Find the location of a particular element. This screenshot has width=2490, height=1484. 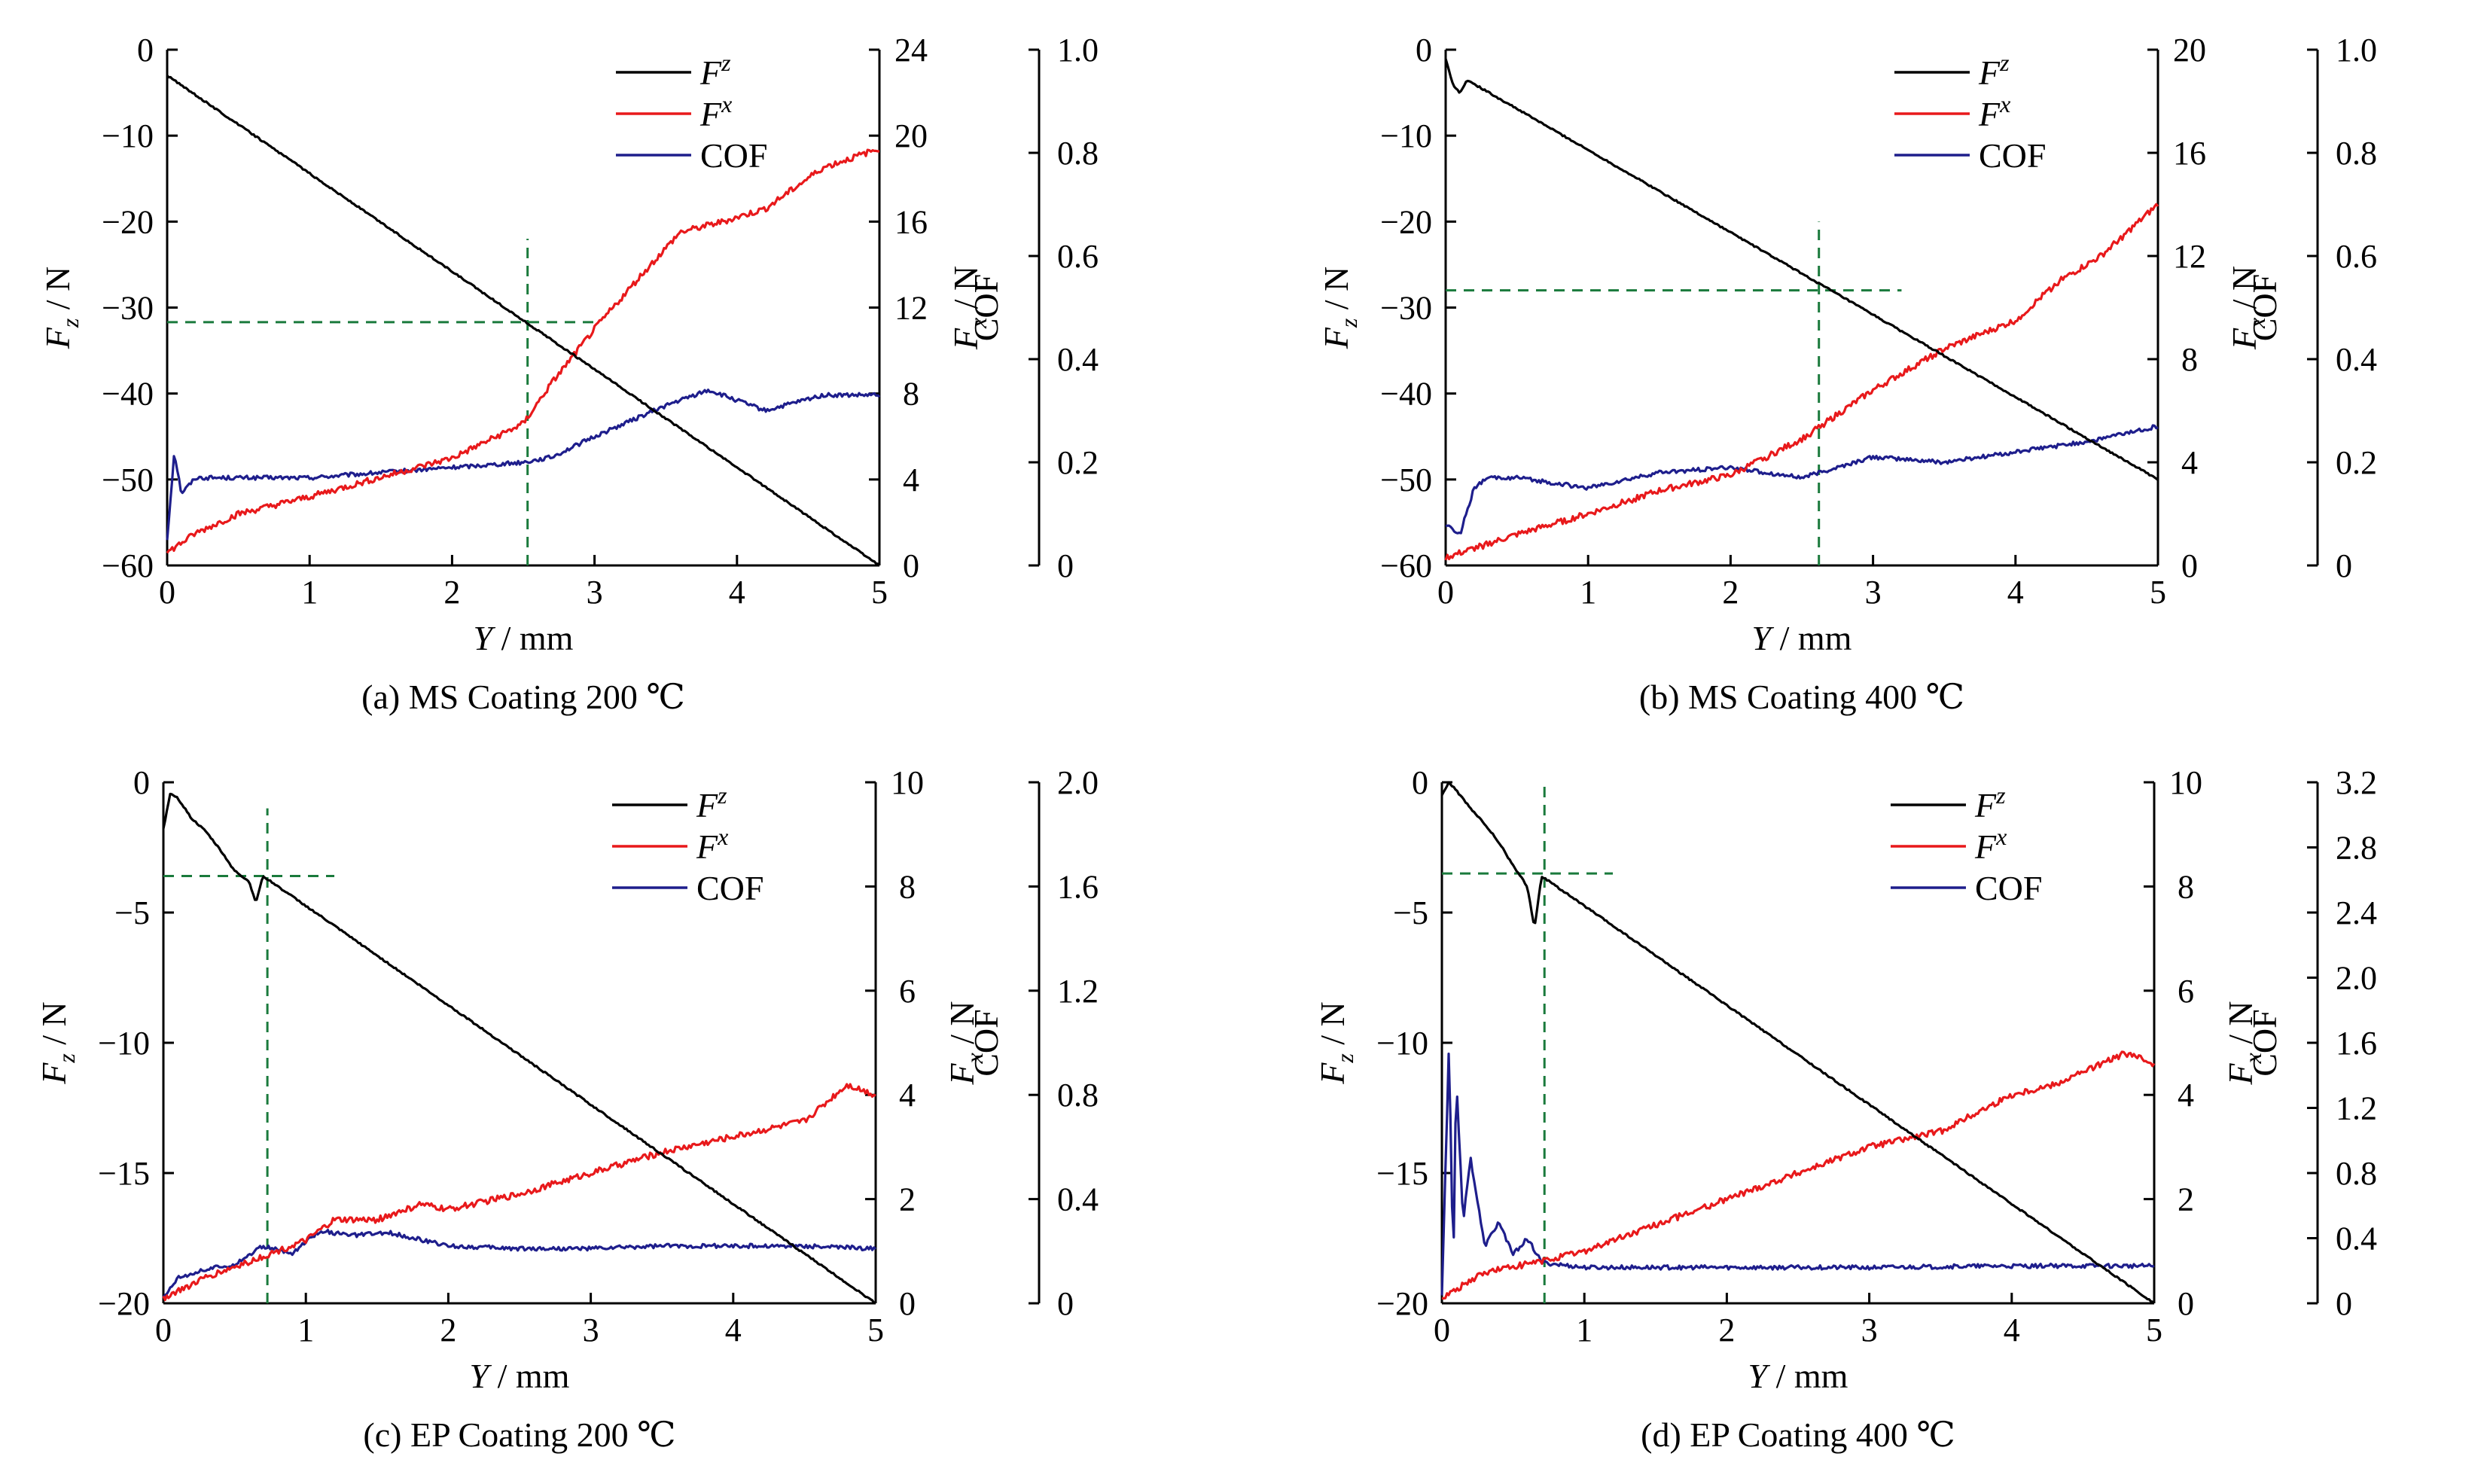

fx-tick-label: 2 is located at coordinates (907, 1199).